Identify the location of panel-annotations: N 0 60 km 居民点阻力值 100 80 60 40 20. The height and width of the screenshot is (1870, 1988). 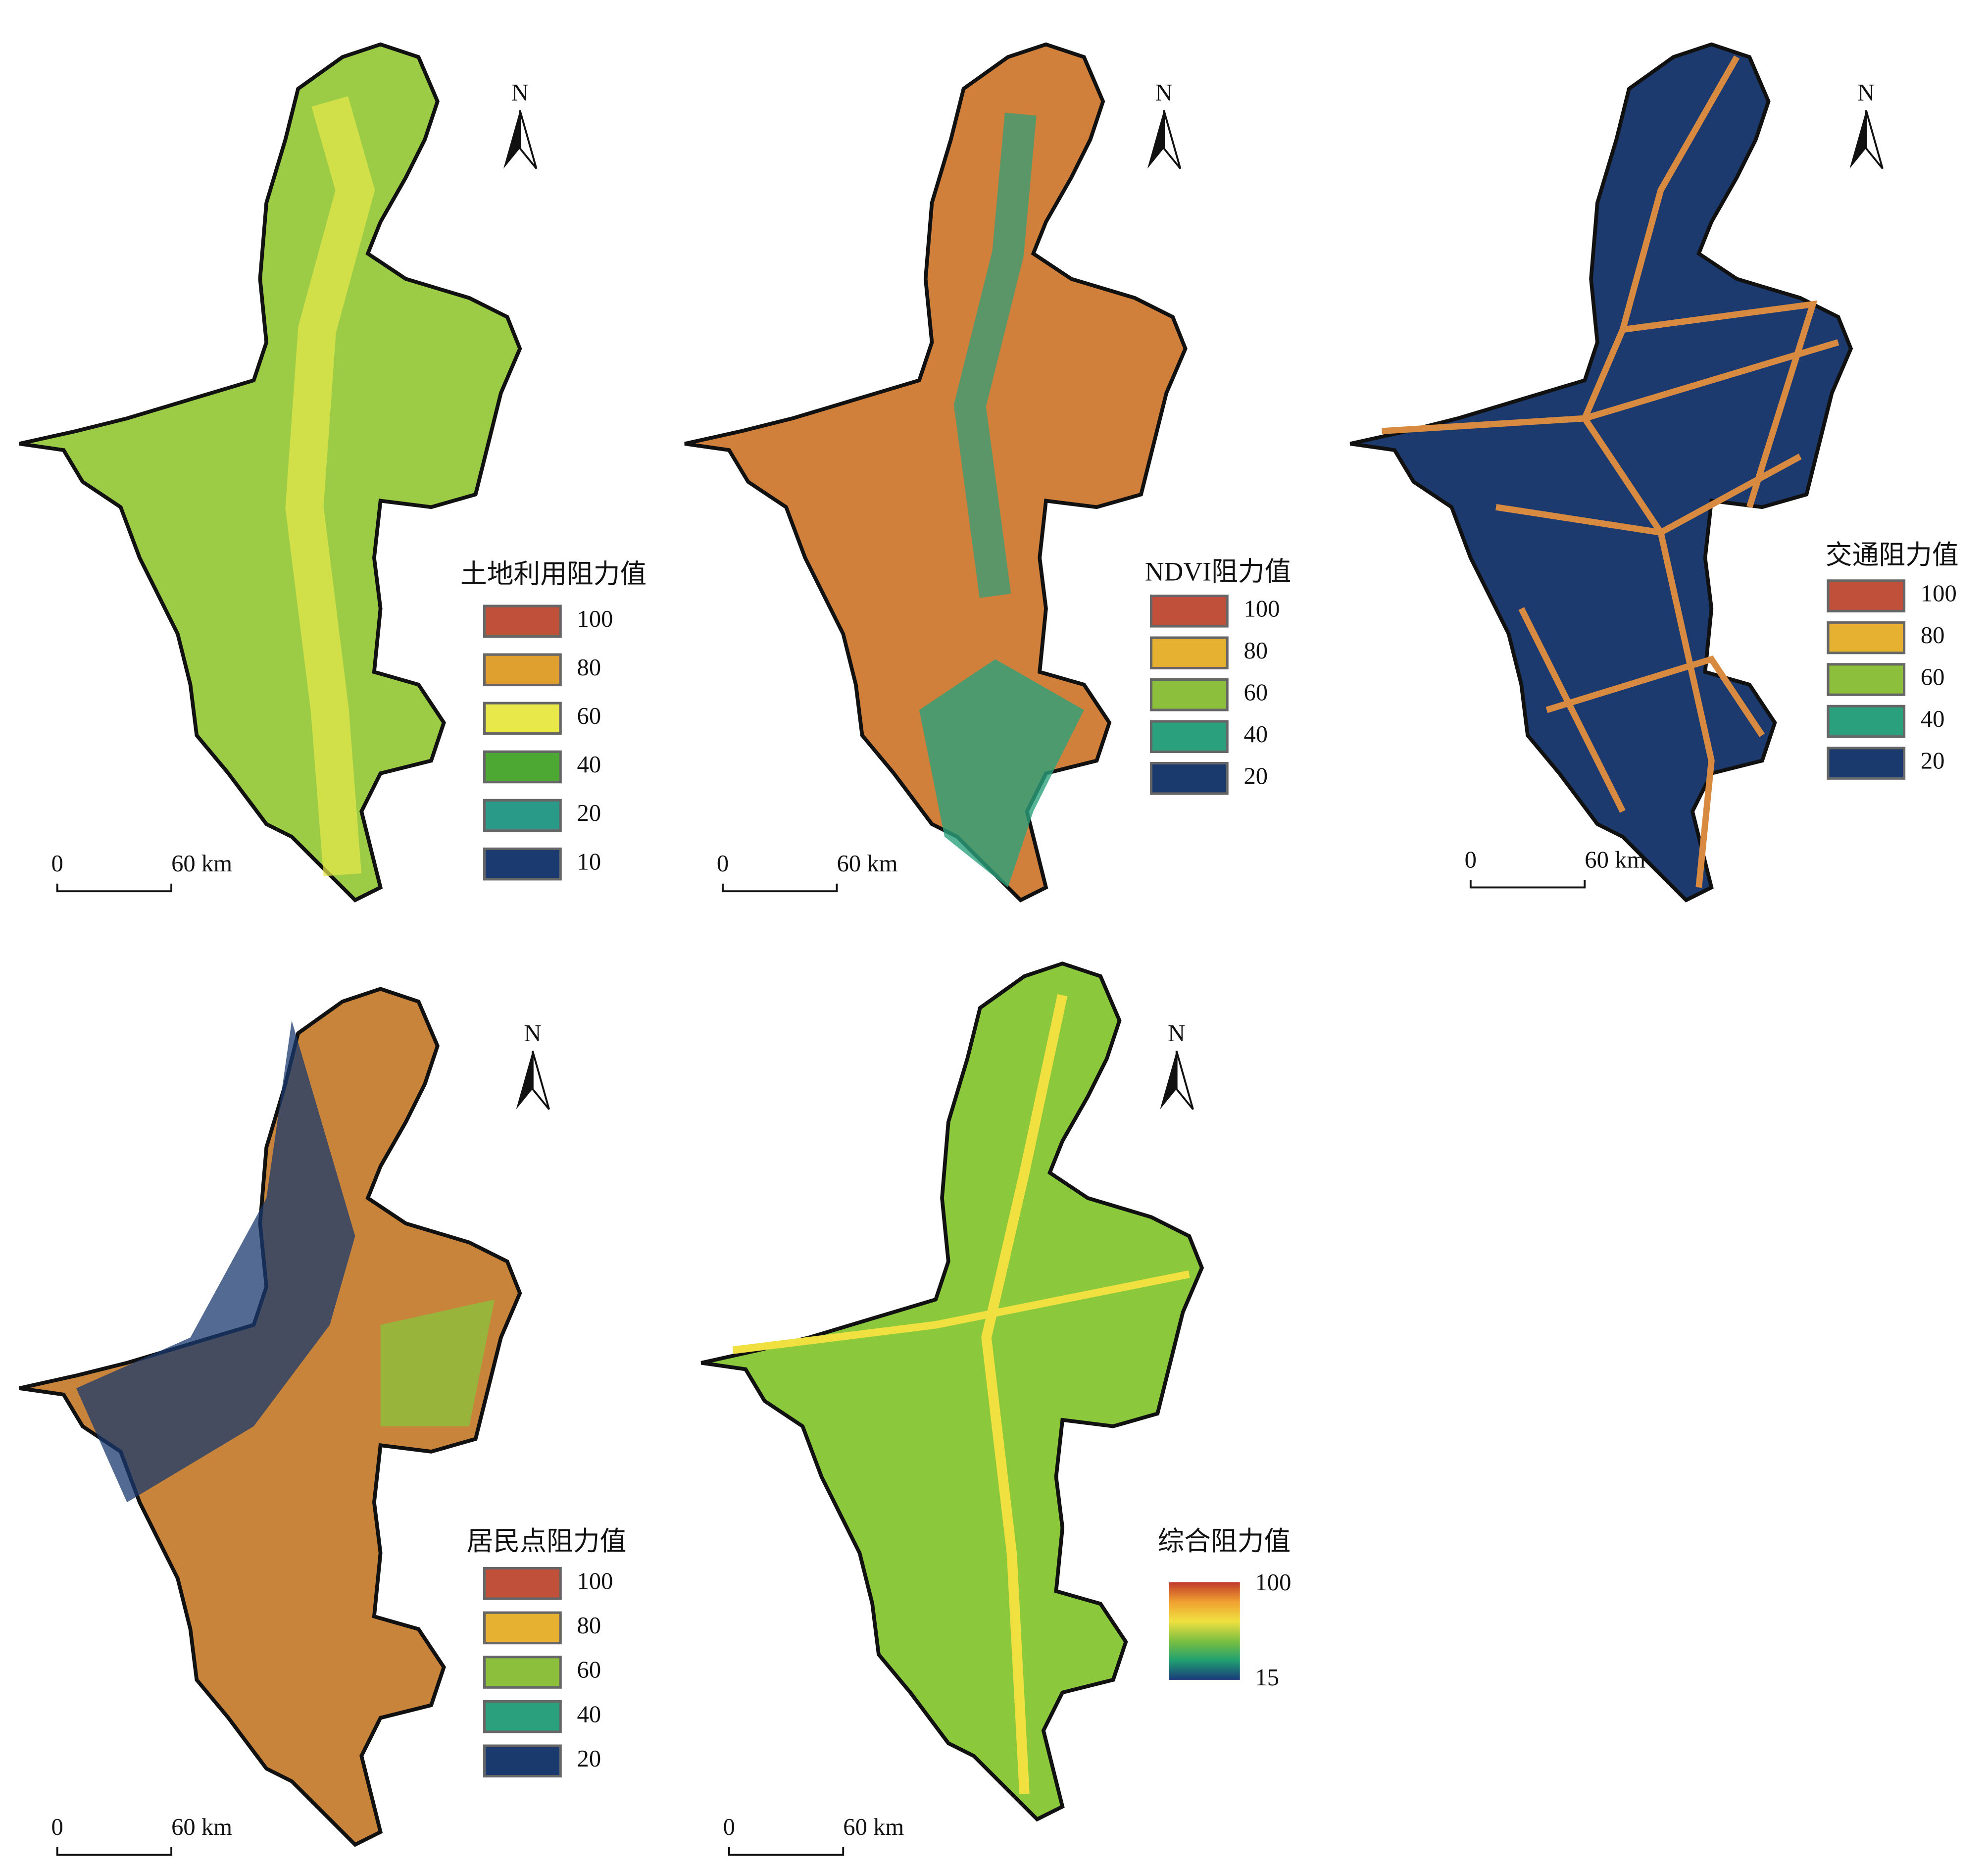
(339, 1438).